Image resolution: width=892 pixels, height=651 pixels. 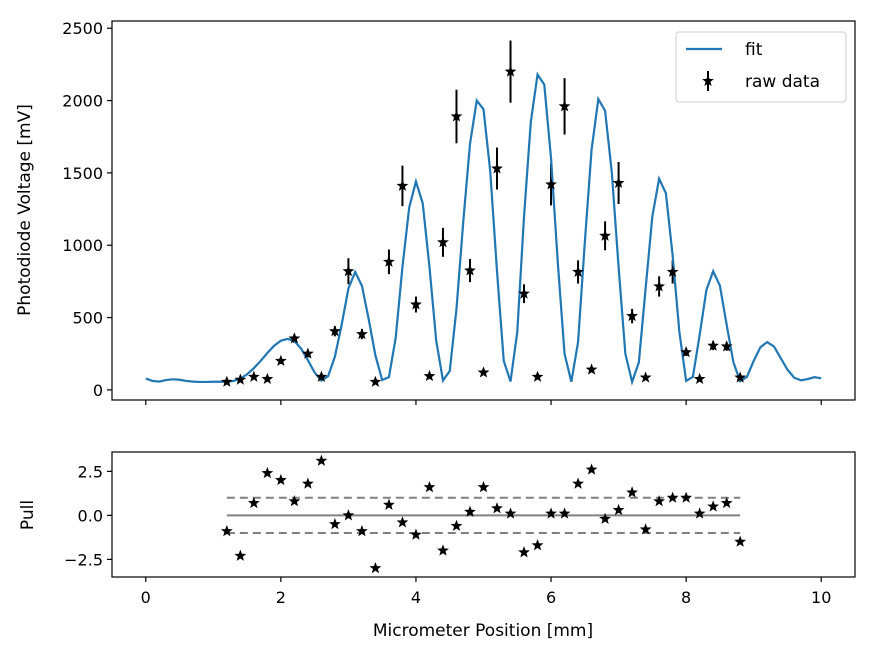 I want to click on bottom-x-axis: 0 2 4 6 8 10, so click(x=486, y=592).